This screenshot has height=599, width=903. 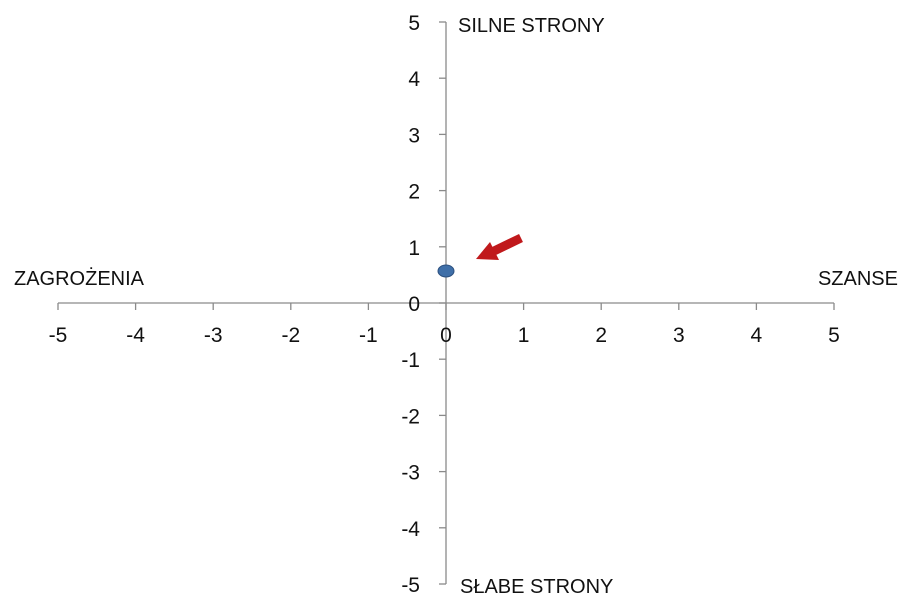 I want to click on y-tick-label: -4, so click(x=410, y=529).